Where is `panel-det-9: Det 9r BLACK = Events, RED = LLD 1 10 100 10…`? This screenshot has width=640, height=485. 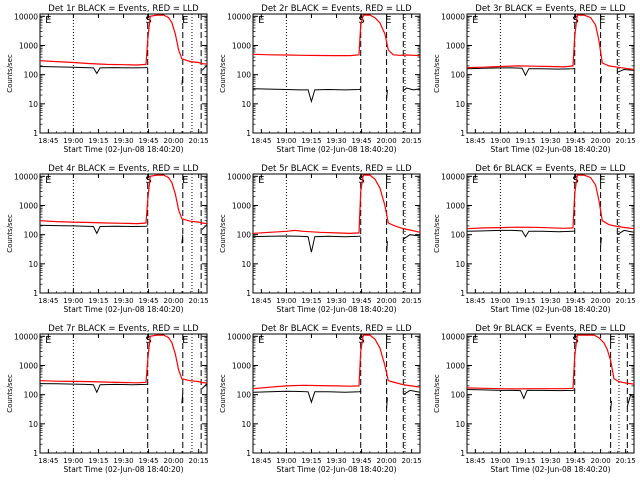
panel-det-9: Det 9r BLACK = Events, RED = LLD 1 10 100 10… is located at coordinates (534, 399).